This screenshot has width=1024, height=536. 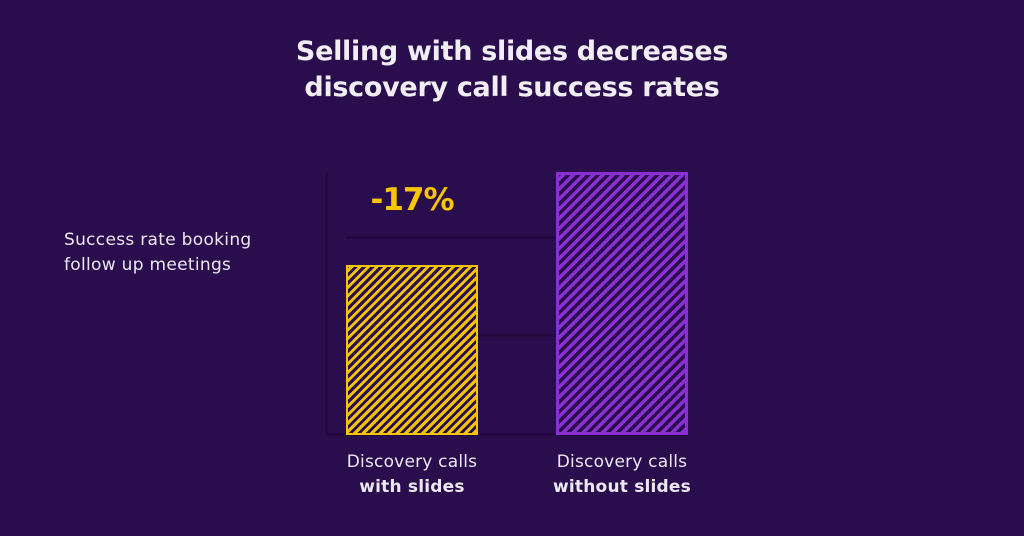 What do you see at coordinates (622, 303) in the screenshot?
I see `bar-without-slides` at bounding box center [622, 303].